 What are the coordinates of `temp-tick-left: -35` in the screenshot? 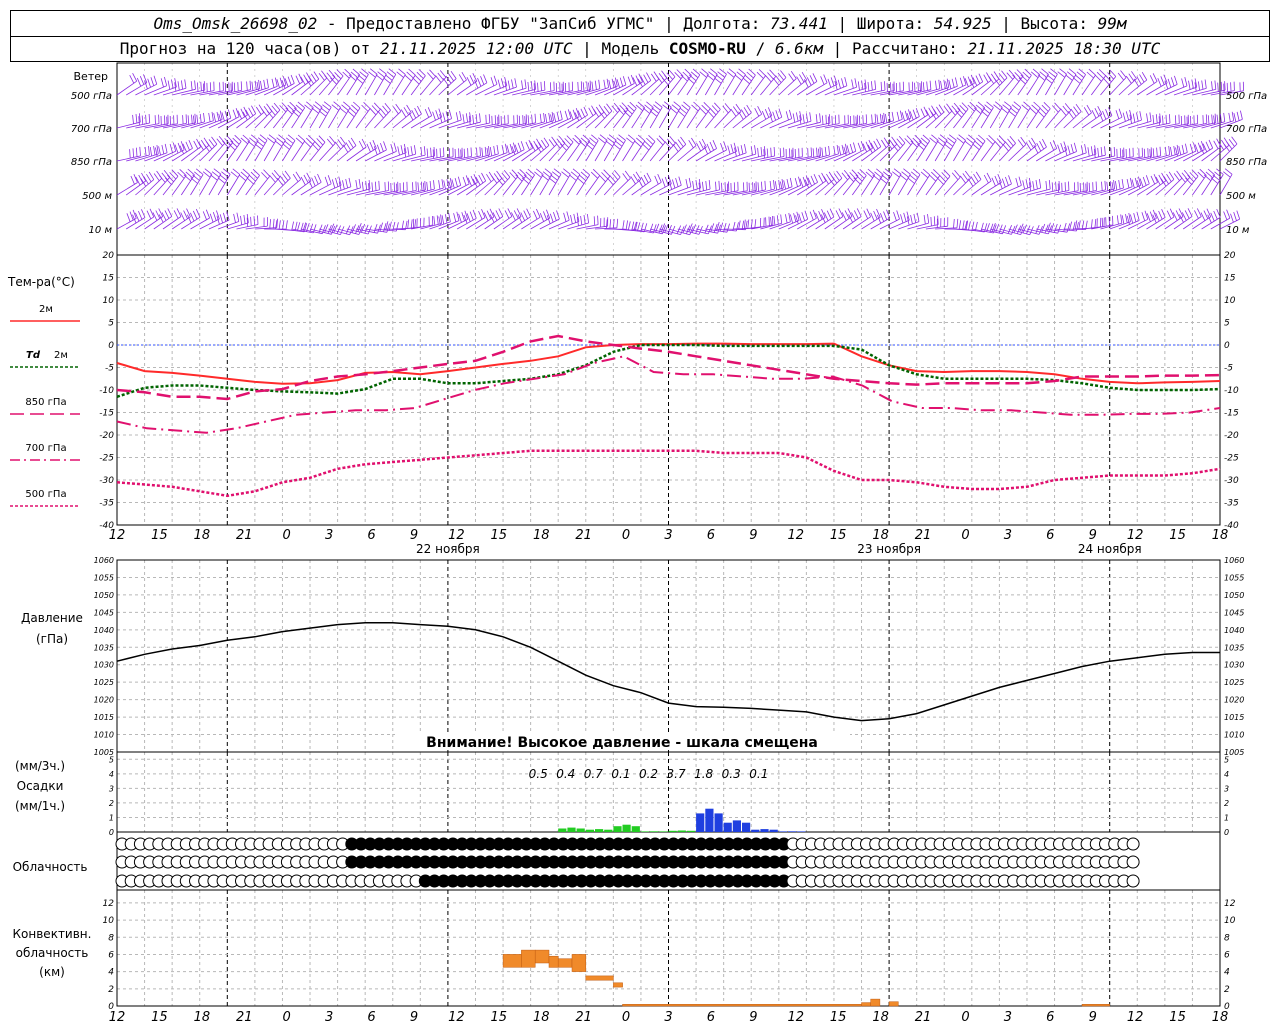 It's located at (106, 504).